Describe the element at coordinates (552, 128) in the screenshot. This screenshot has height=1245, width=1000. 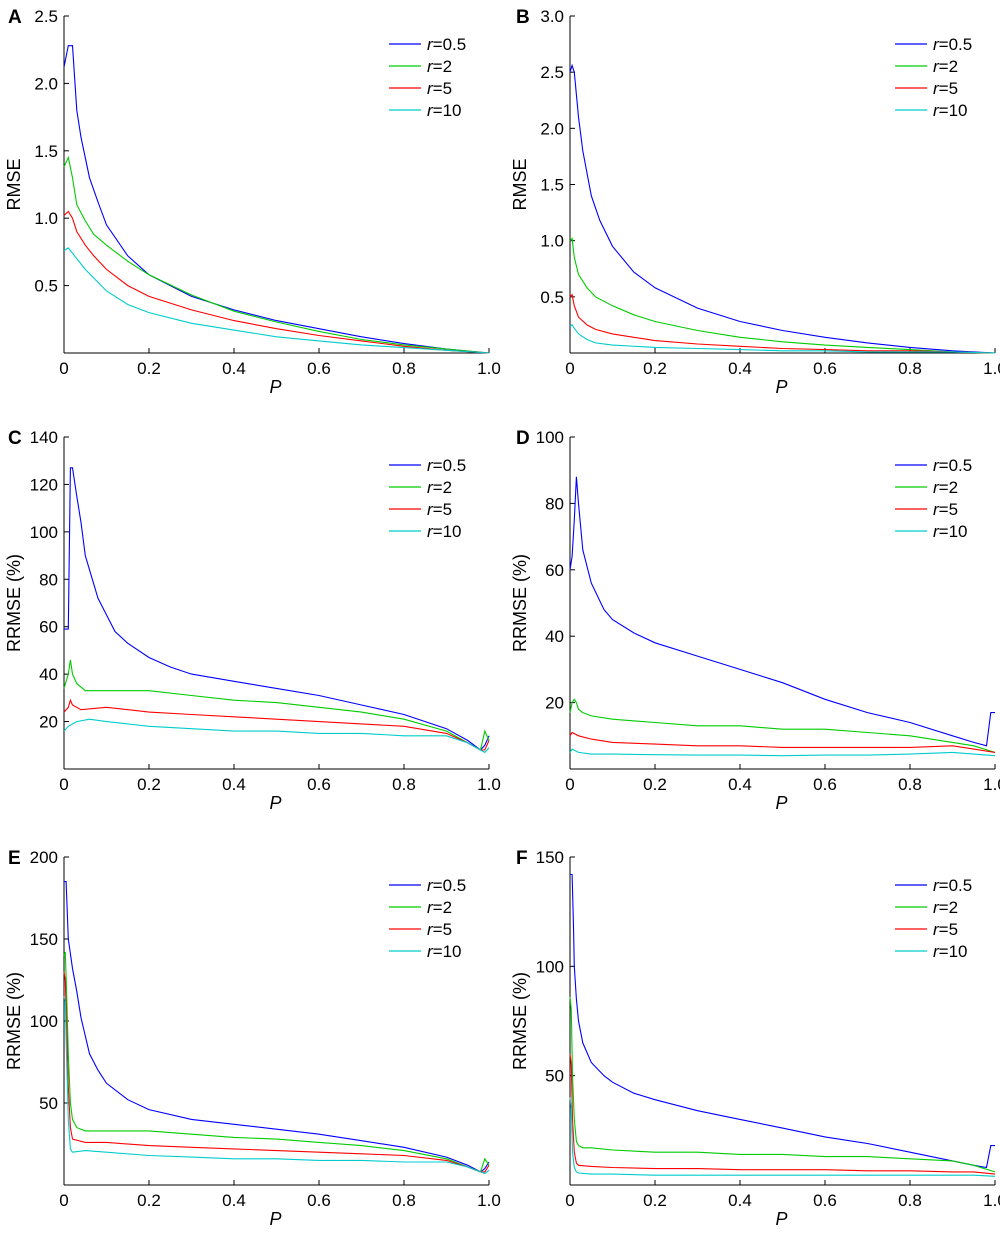
I see `y-tick-label: 2.0` at that location.